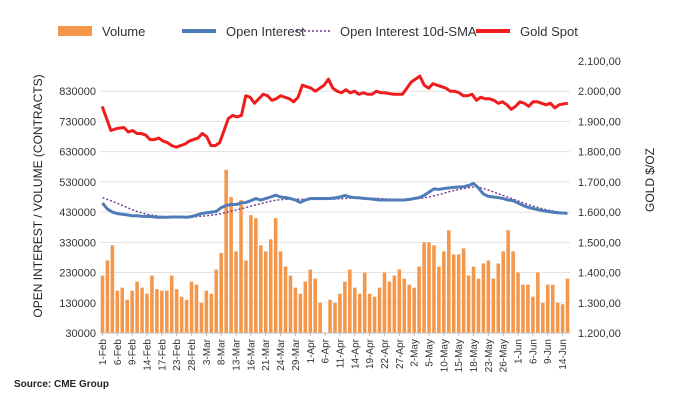 This screenshot has width=682, height=410. What do you see at coordinates (415, 353) in the screenshot?
I see `x-tick-label: 2-May` at bounding box center [415, 353].